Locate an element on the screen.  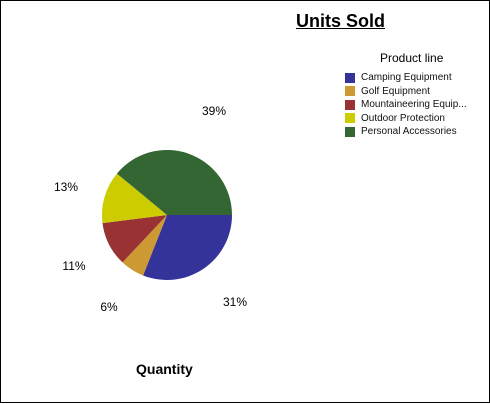
slice-percent-label: 13% is located at coordinates (66, 187).